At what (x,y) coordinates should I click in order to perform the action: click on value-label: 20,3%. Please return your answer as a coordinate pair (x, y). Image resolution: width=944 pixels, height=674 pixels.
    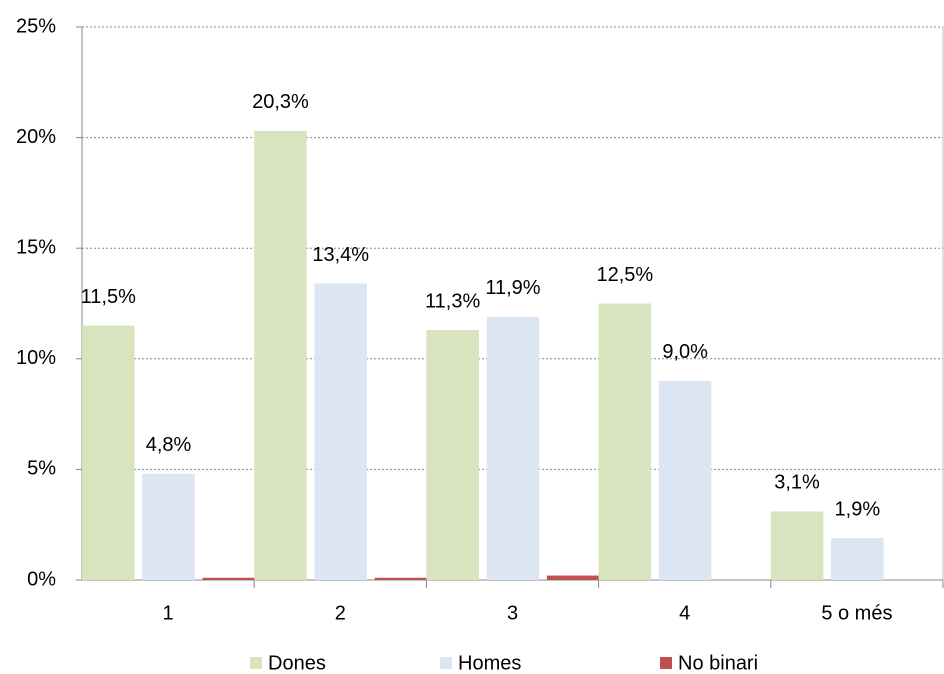
    Looking at the image, I should click on (280, 102).